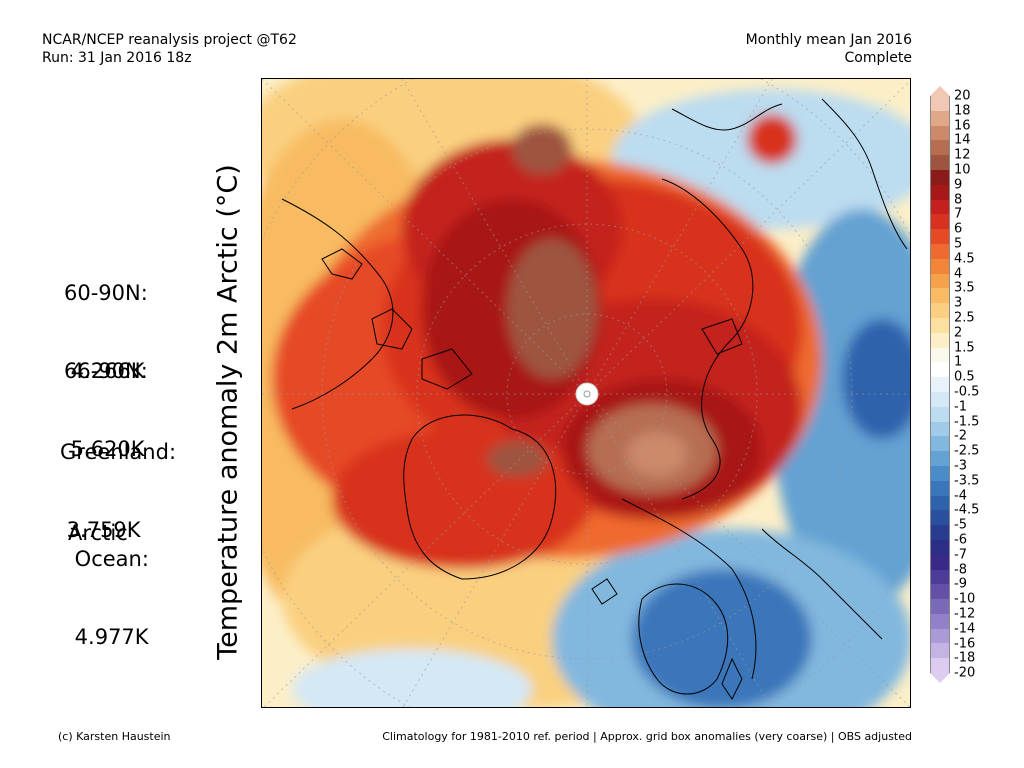  Describe the element at coordinates (962, 140) in the screenshot. I see `colorbar-tick-label: 14` at that location.